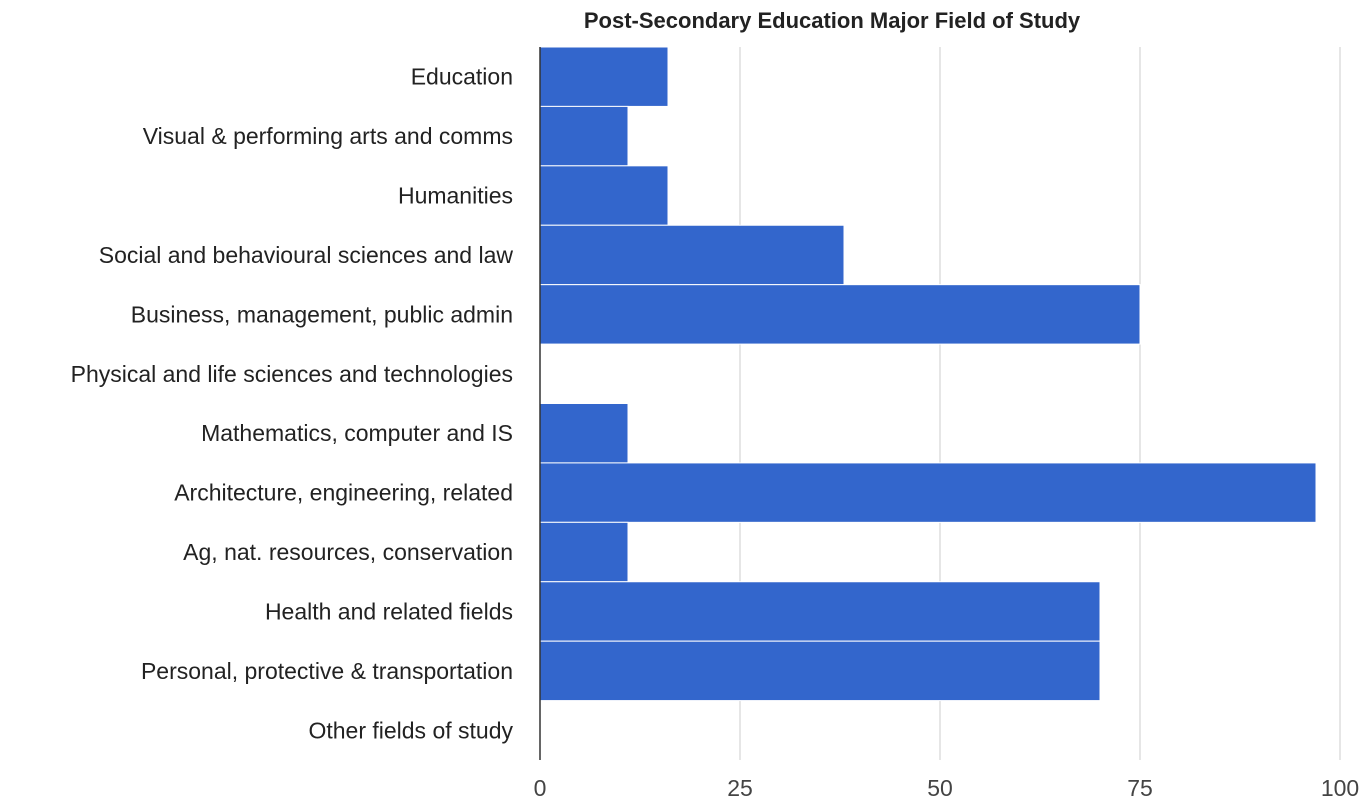 This screenshot has width=1371, height=803. What do you see at coordinates (343, 493) in the screenshot?
I see `category-label: Architecture, engineering, related` at bounding box center [343, 493].